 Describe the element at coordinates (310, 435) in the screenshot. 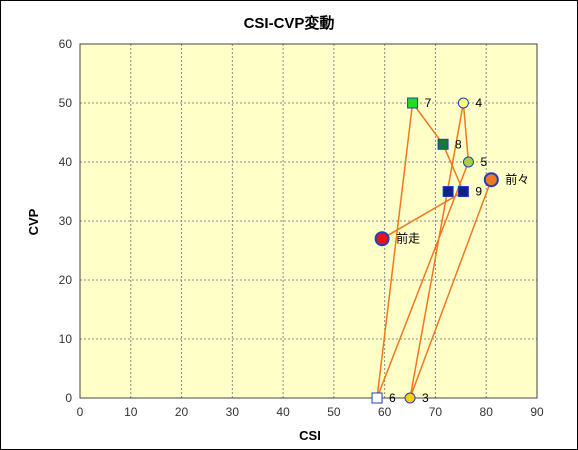

I see `x-axis-title: CSI` at that location.